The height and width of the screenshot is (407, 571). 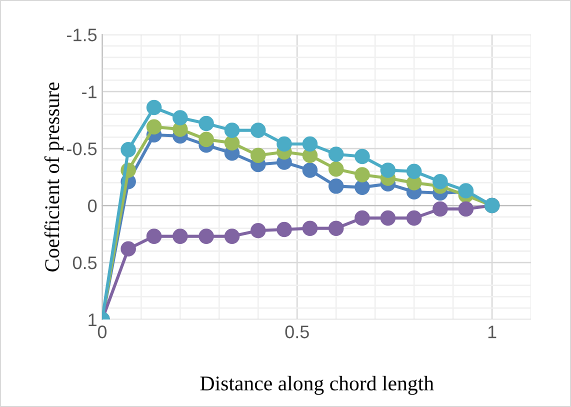 What do you see at coordinates (102, 332) in the screenshot?
I see `x-tick-label: 0` at bounding box center [102, 332].